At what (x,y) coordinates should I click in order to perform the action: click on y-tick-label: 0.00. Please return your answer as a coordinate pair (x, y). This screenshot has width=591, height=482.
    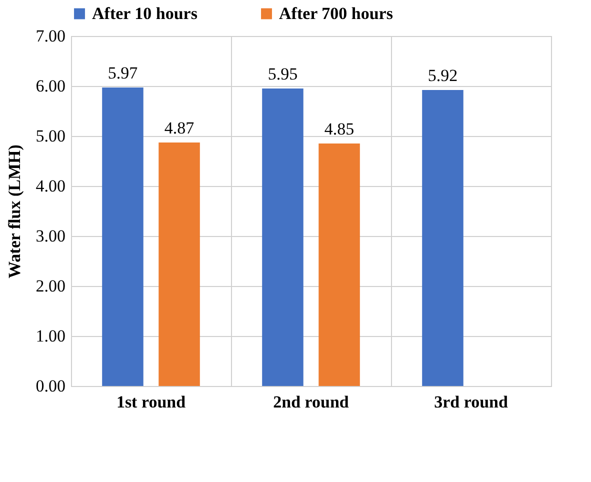
    Looking at the image, I should click on (51, 386).